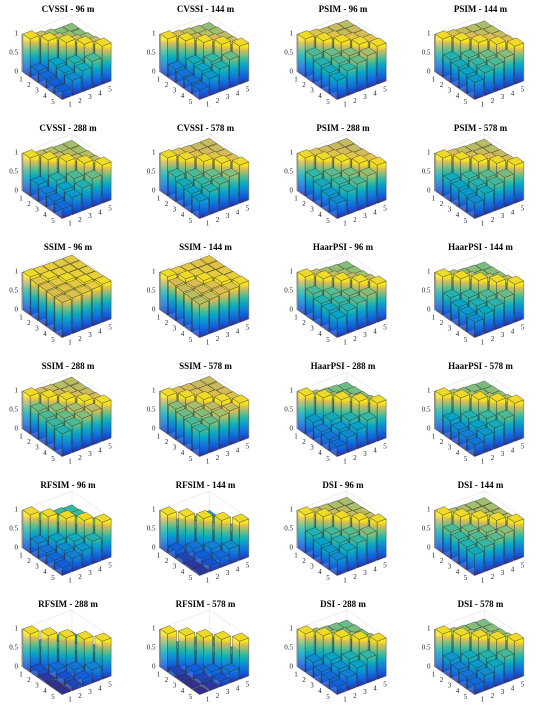 The width and height of the screenshot is (550, 712). I want to click on subplot-title: CVSSI - 144 m, so click(206, 9).